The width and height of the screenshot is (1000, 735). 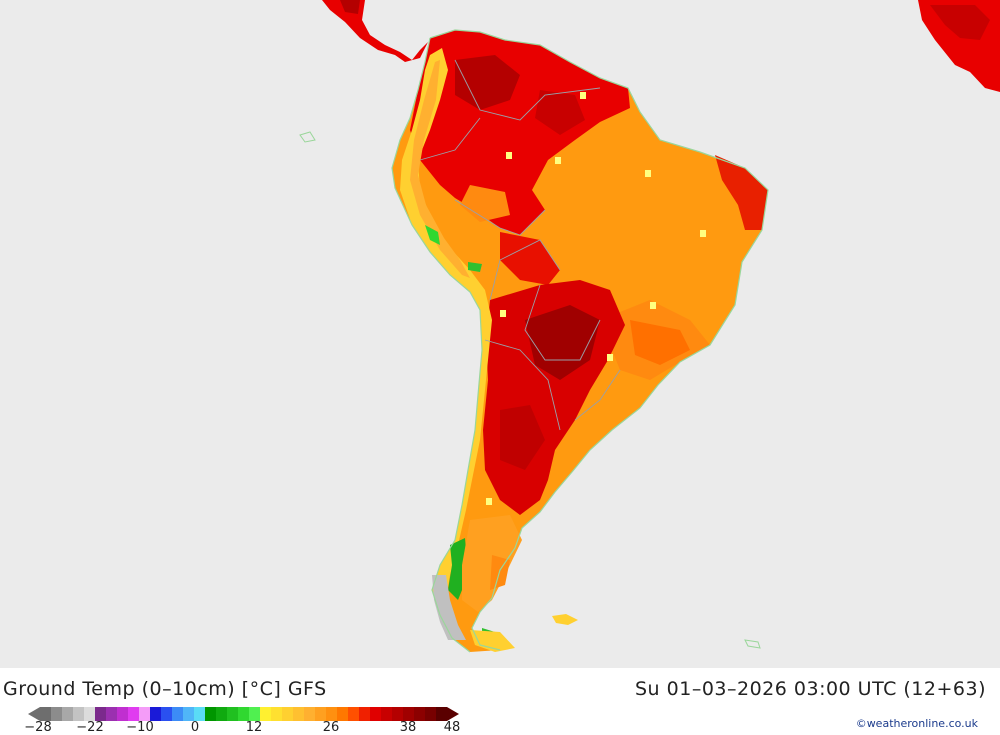 I want to click on andes-range, so click(x=446, y=344).